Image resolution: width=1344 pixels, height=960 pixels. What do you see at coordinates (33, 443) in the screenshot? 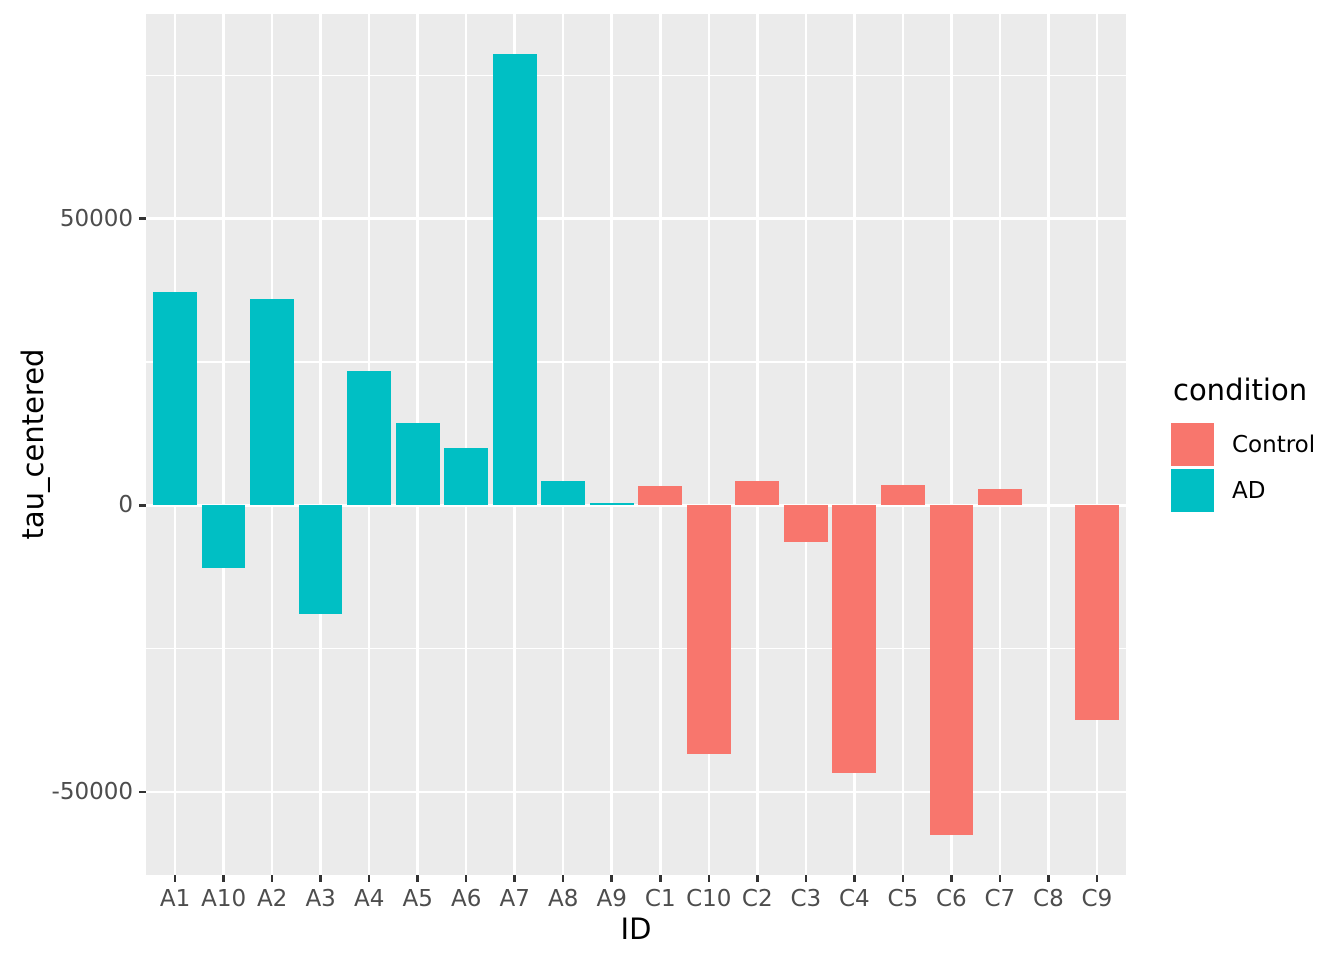
I see `y-axis-title: tau_centered` at bounding box center [33, 443].